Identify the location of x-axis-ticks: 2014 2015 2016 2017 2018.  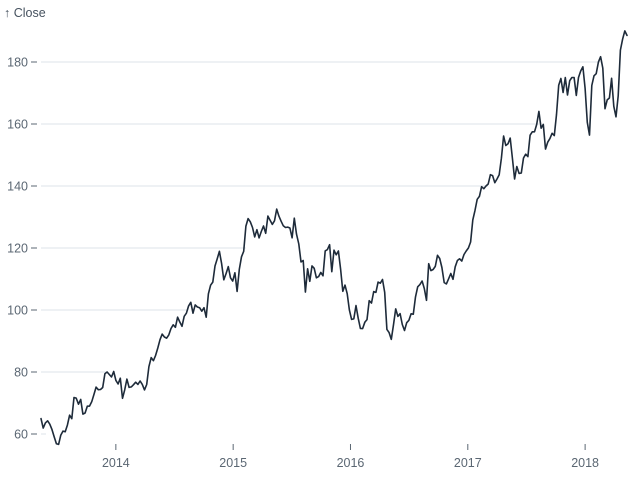
(350, 457).